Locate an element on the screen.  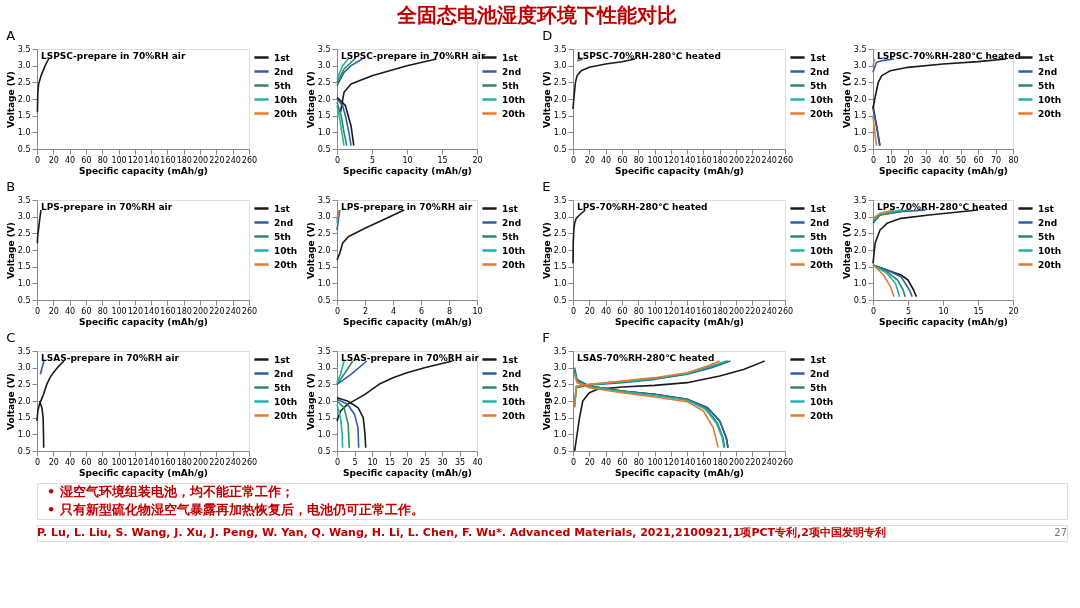
x-tick-label: 10 is located at coordinates (372, 462).